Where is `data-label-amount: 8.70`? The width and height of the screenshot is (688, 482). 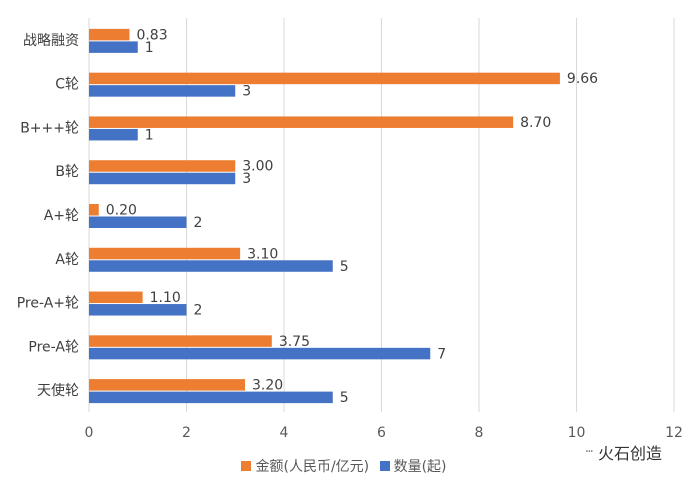
data-label-amount: 8.70 is located at coordinates (535, 123).